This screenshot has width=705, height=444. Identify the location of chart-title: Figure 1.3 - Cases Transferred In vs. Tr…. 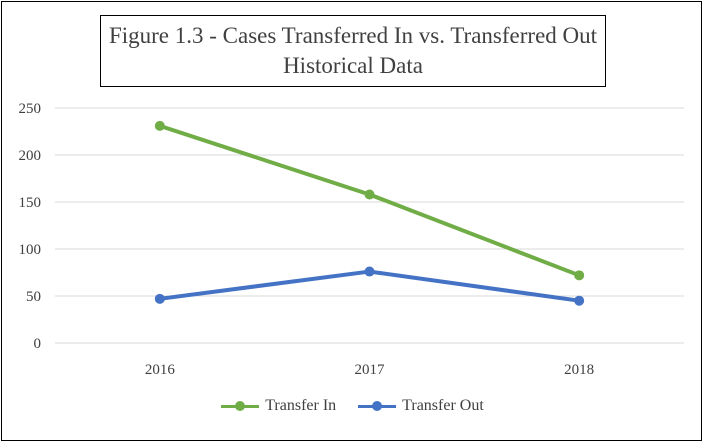
(353, 35).